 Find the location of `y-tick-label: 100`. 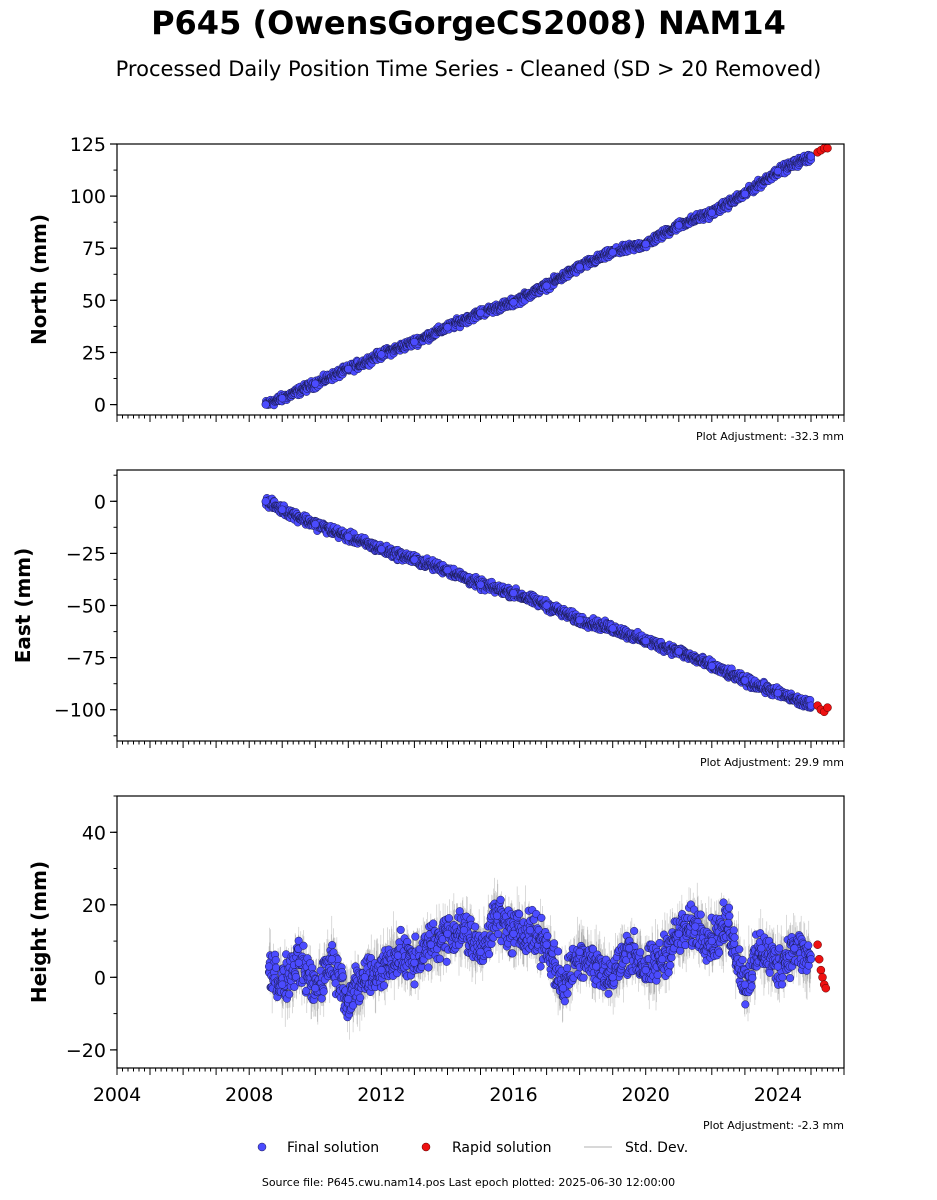

y-tick-label: 100 is located at coordinates (88, 197).